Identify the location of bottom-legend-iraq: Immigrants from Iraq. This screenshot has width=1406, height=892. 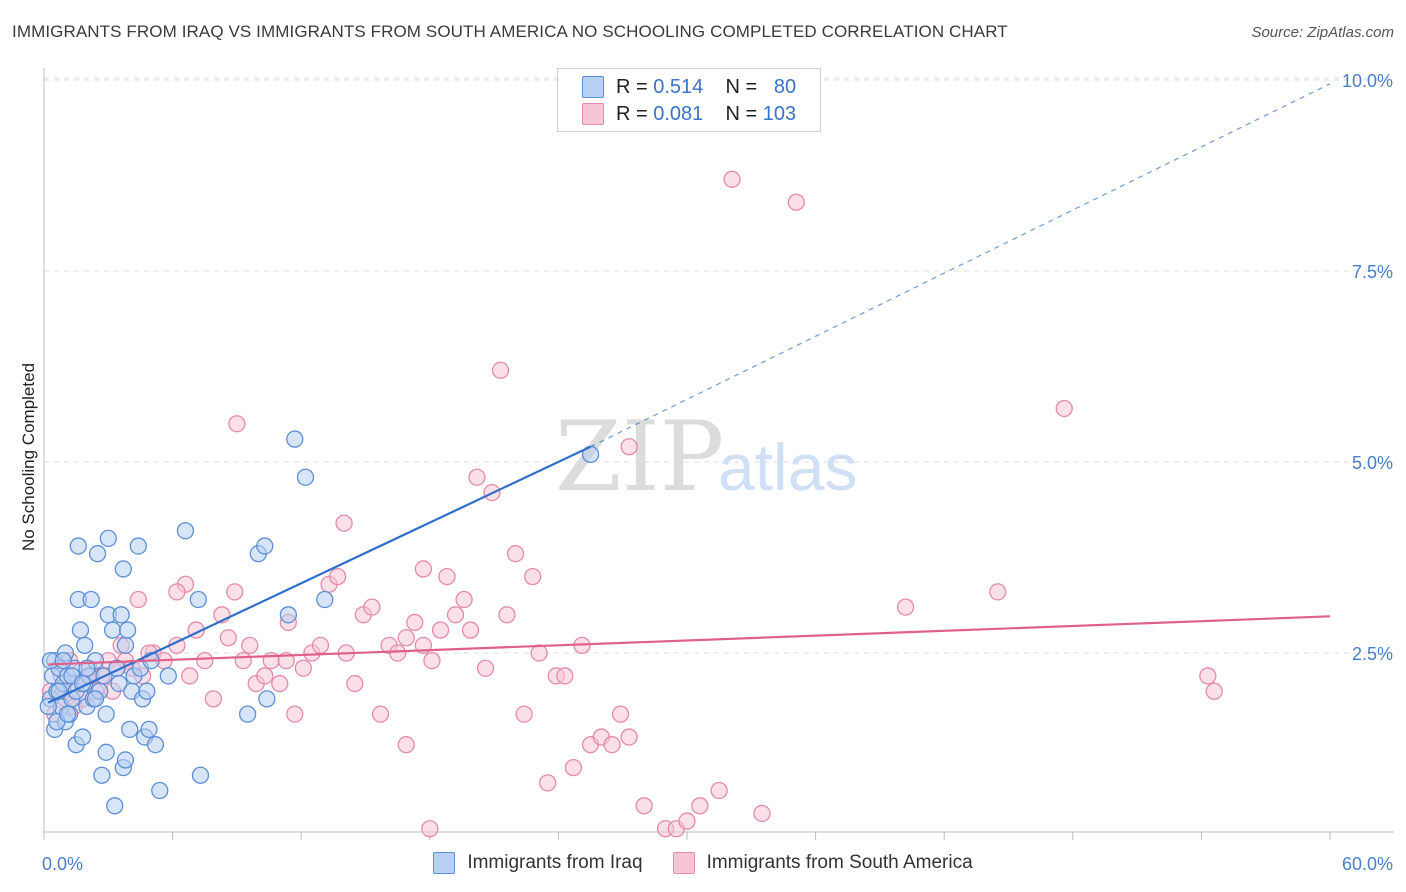
(538, 863).